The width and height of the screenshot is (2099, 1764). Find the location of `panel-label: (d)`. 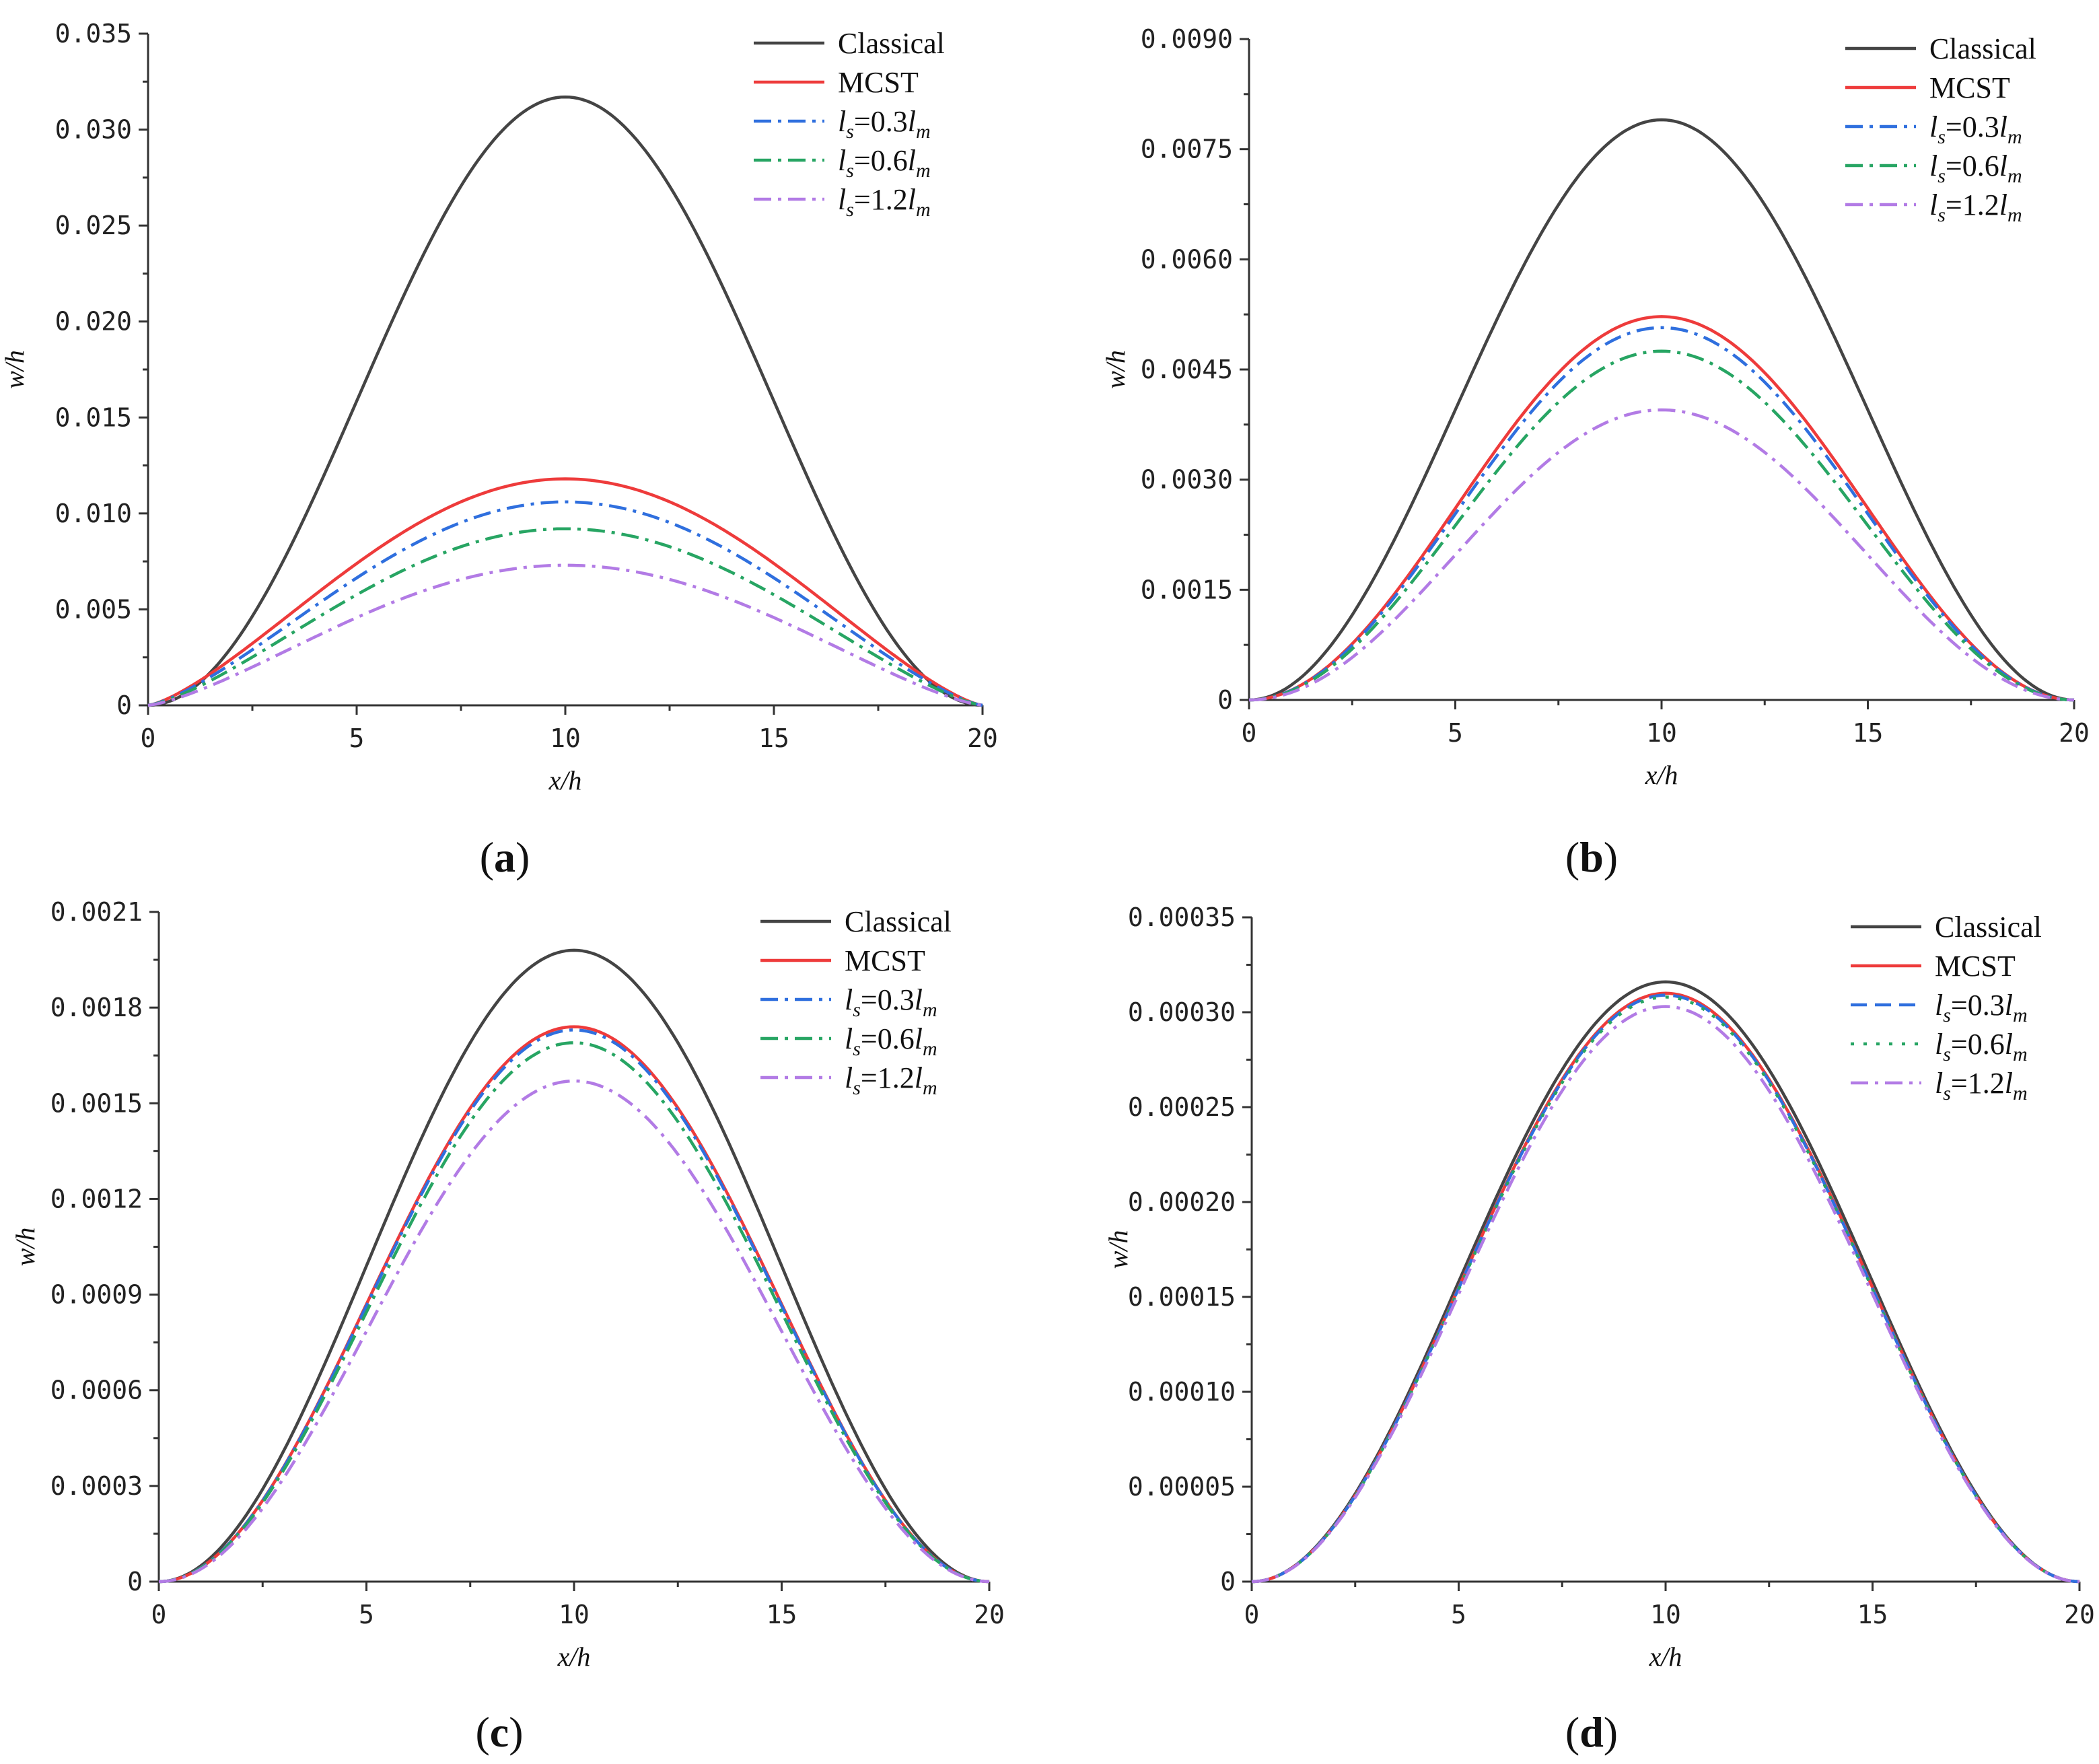

panel-label: (d) is located at coordinates (1592, 1732).